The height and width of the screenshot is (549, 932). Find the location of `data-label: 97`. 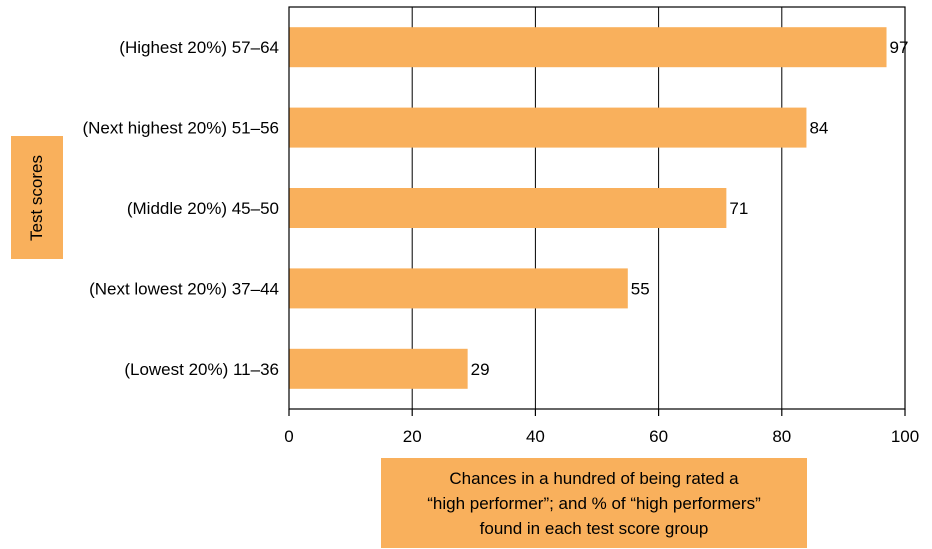

data-label: 97 is located at coordinates (899, 47).